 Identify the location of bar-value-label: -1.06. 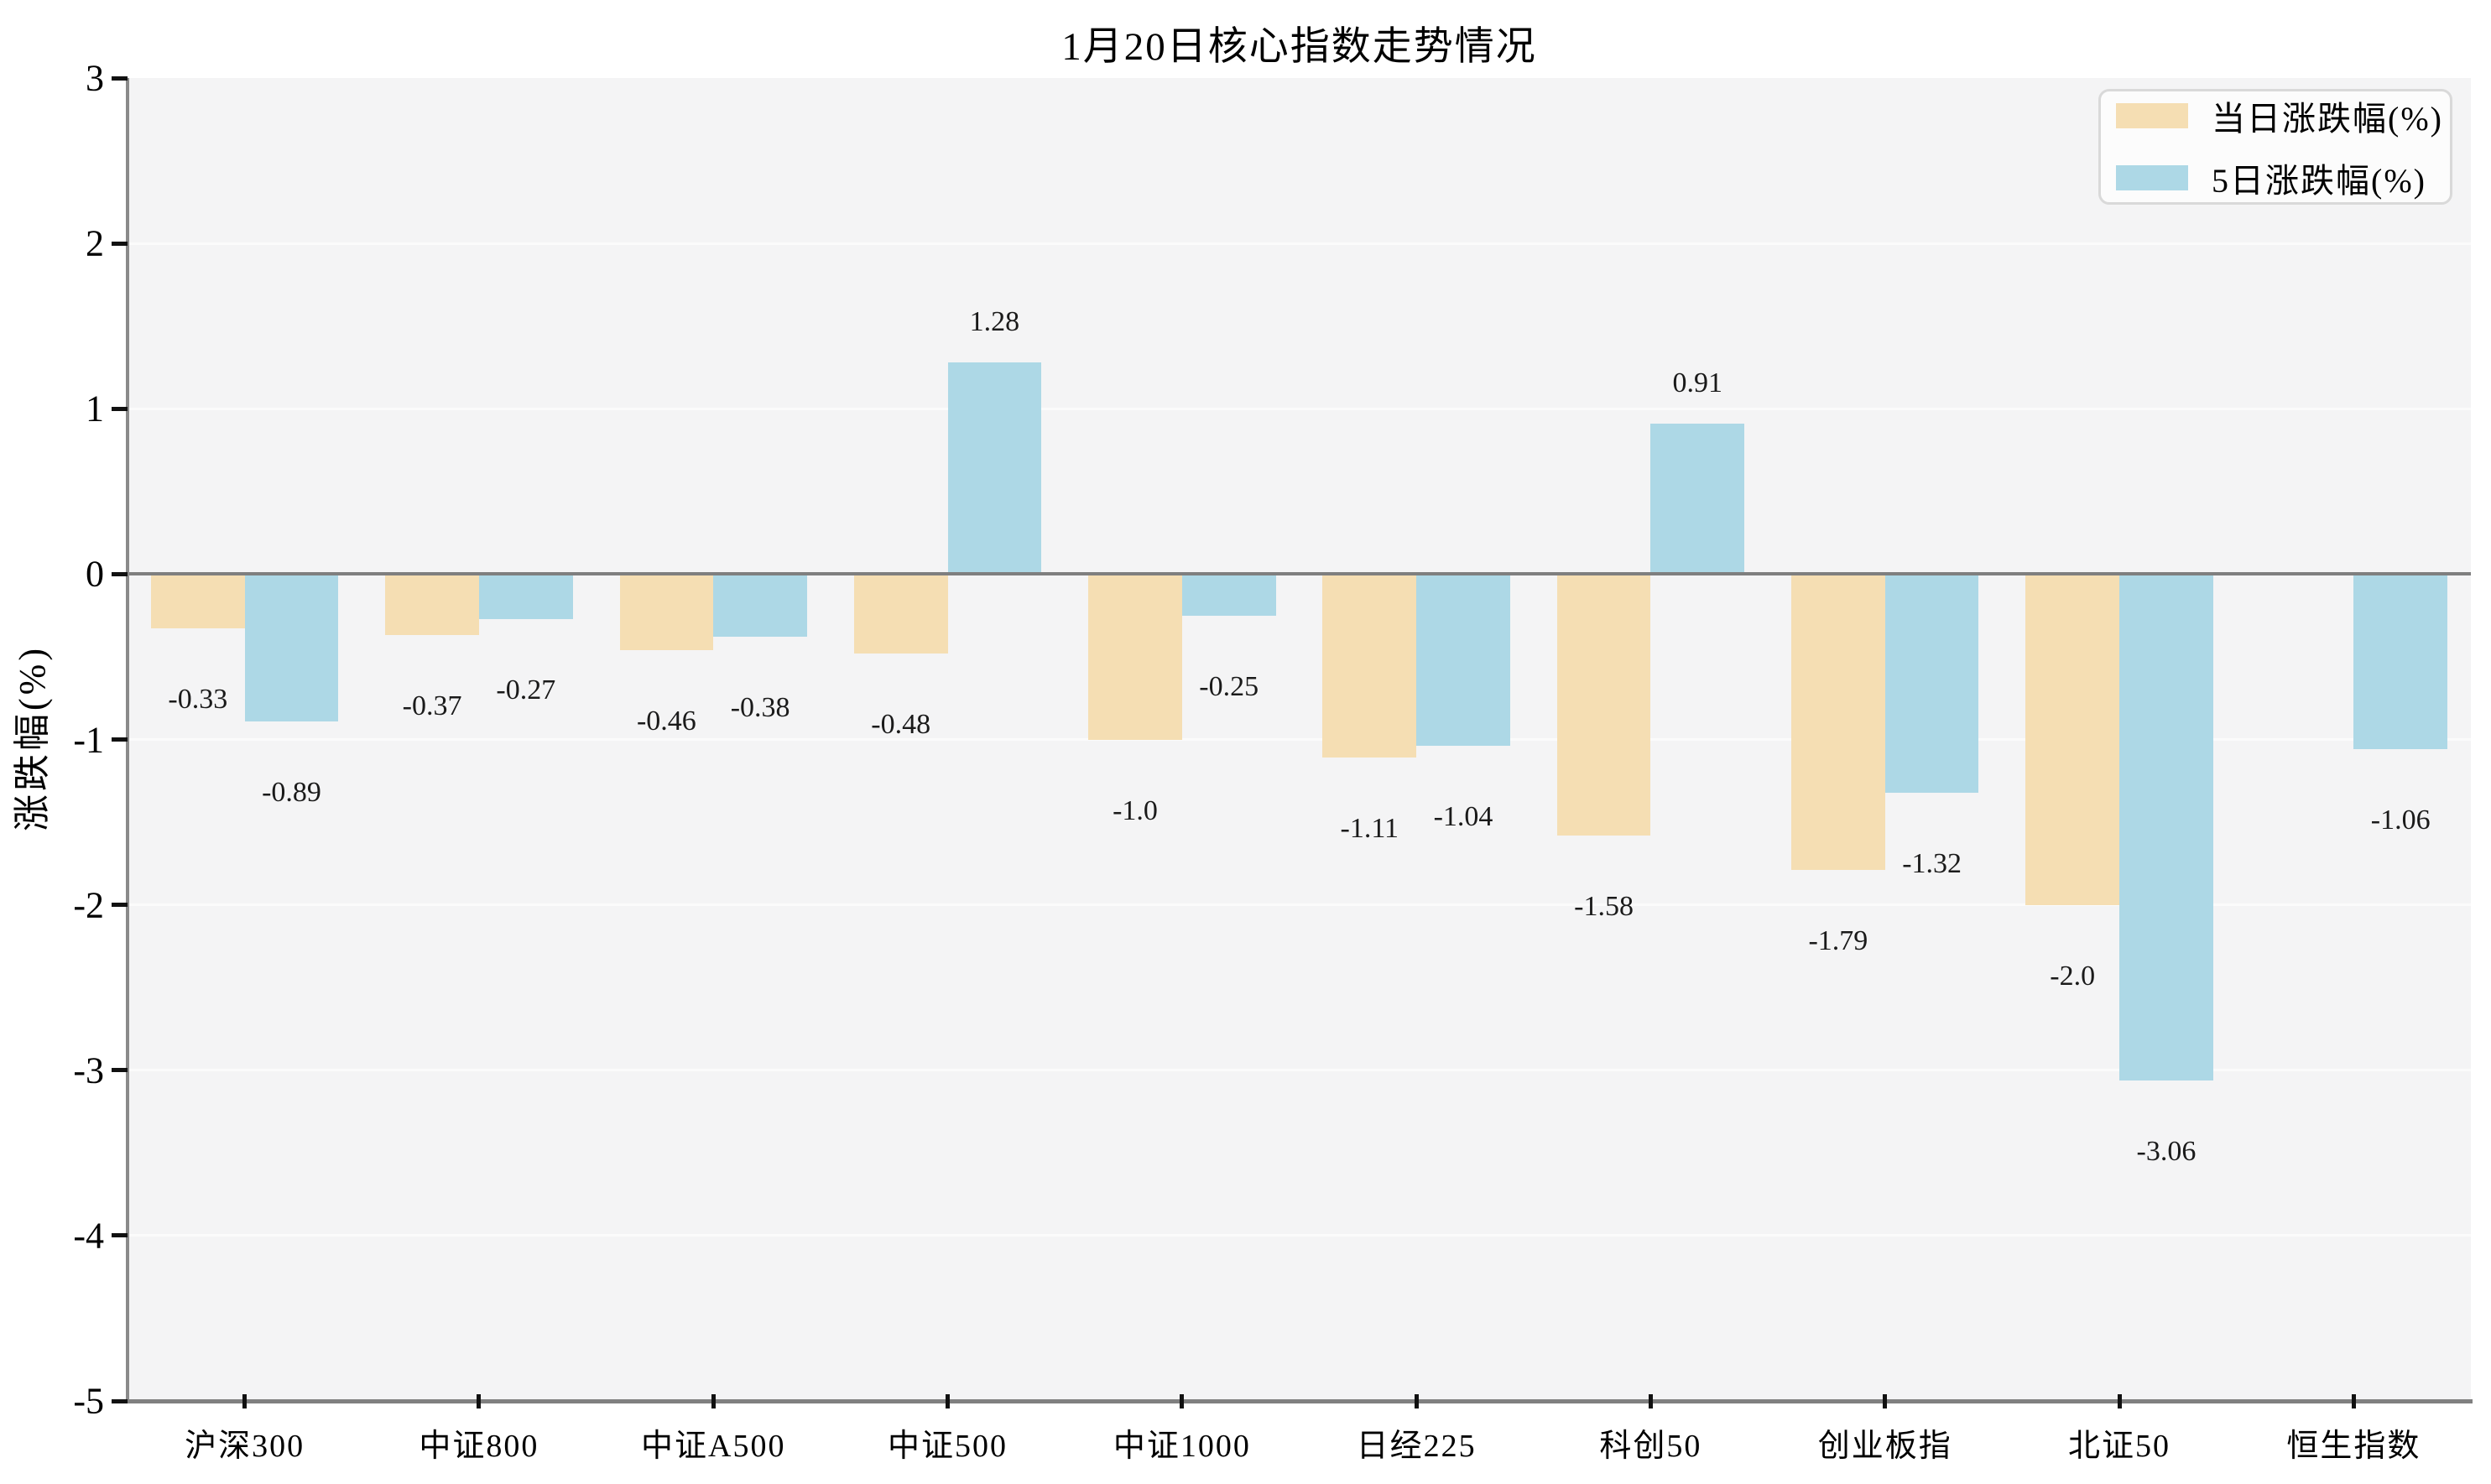
(2400, 820).